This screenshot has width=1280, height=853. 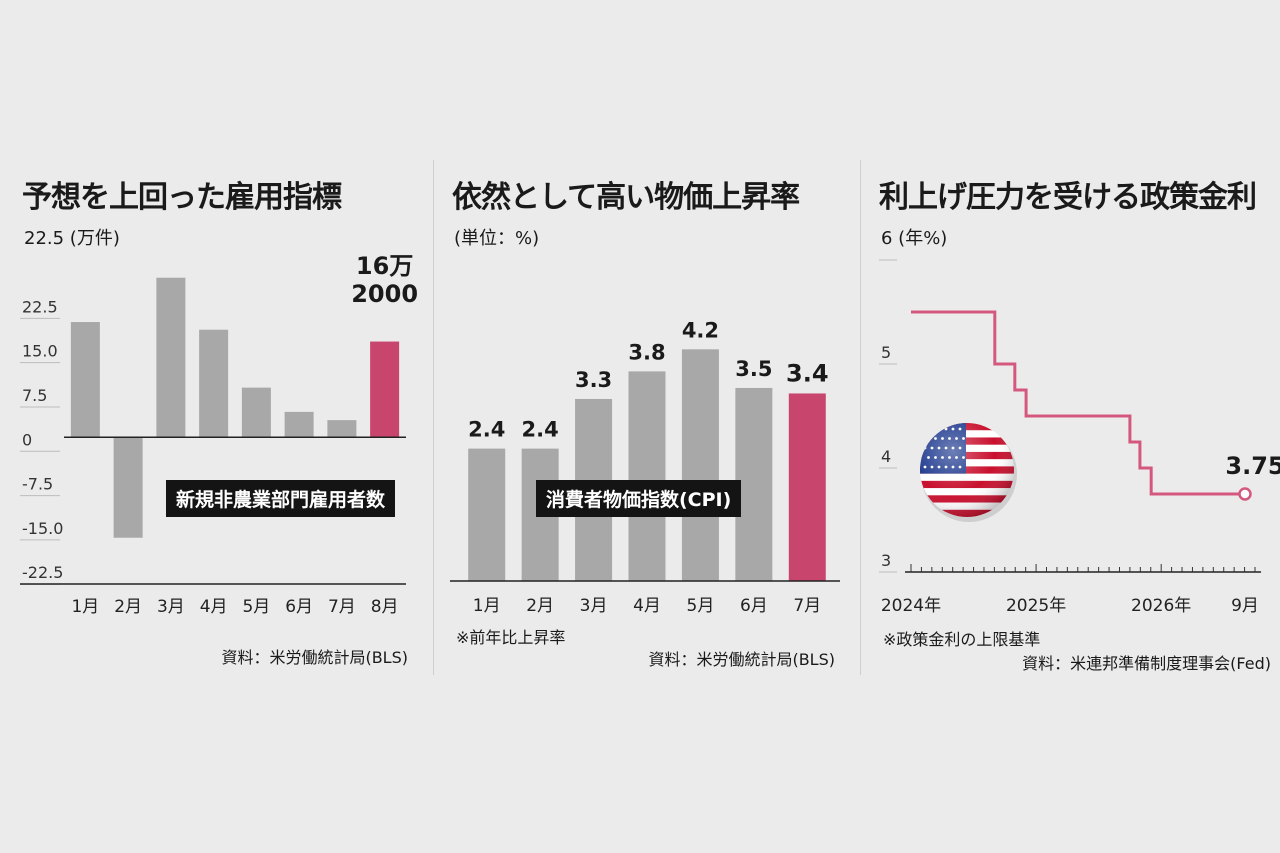 I want to click on bar-8月, so click(x=385, y=389).